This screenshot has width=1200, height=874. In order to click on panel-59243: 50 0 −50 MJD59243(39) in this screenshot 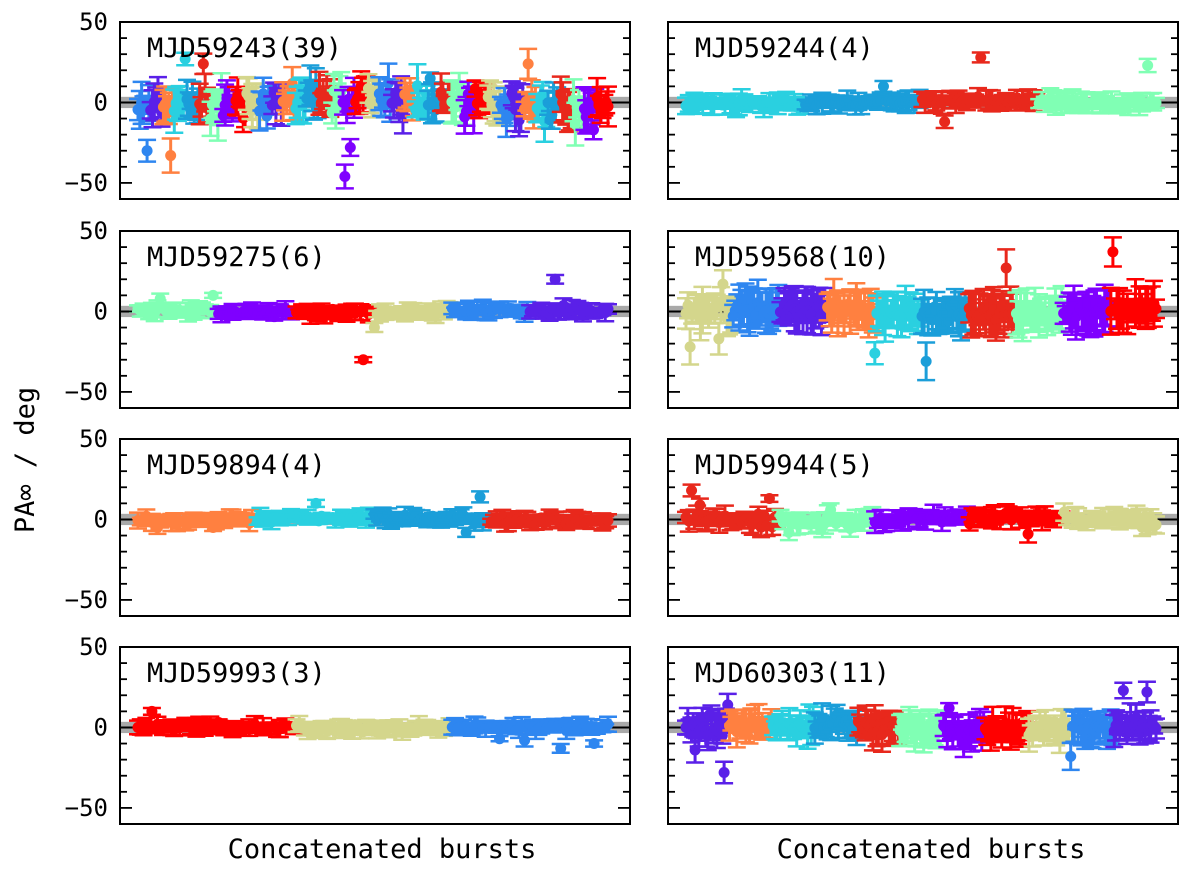, I will do `click(348, 104)`.